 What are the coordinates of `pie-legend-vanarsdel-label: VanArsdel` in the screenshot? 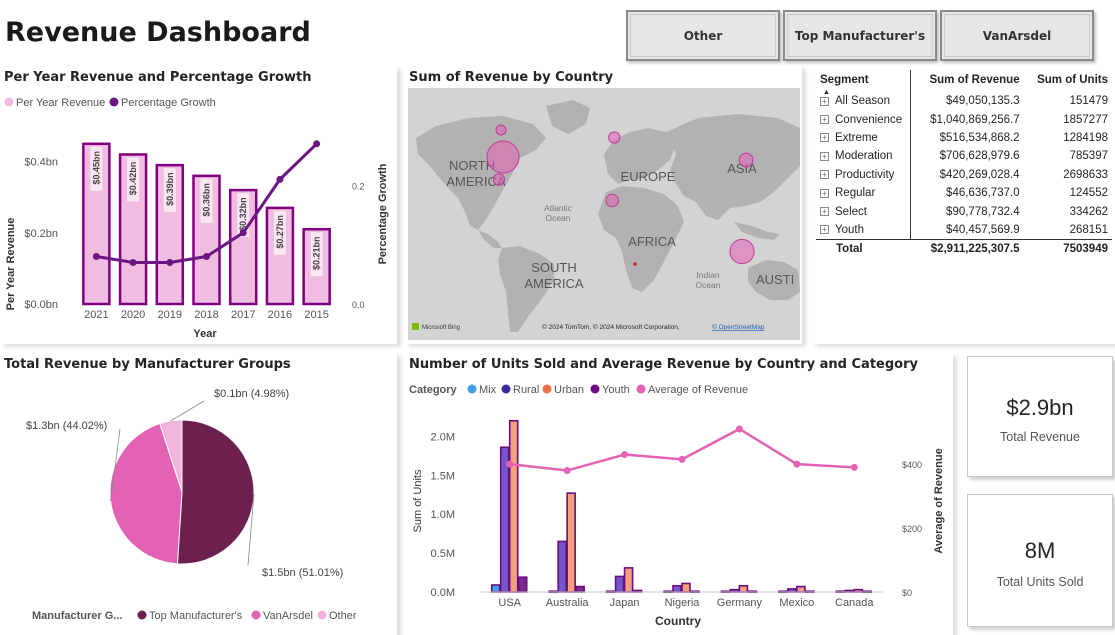 It's located at (288, 616).